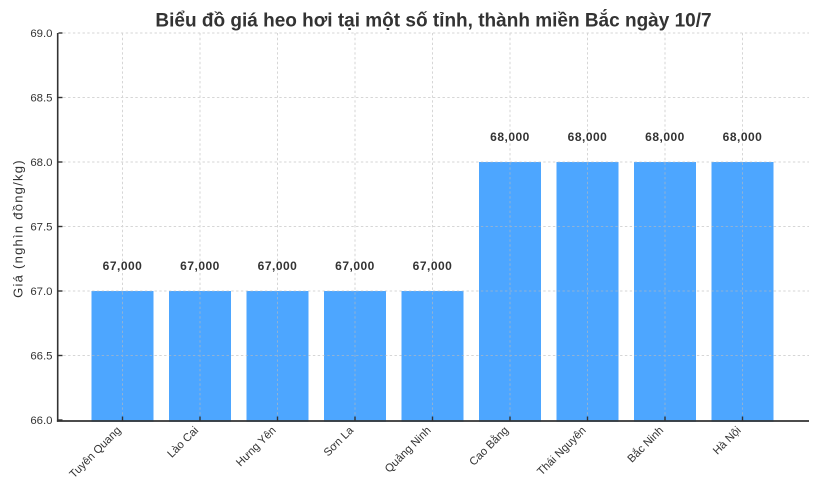 The width and height of the screenshot is (820, 492). Describe the element at coordinates (17, 228) in the screenshot. I see `svg-text: Giá (nghìn đồng/kg)` at that location.